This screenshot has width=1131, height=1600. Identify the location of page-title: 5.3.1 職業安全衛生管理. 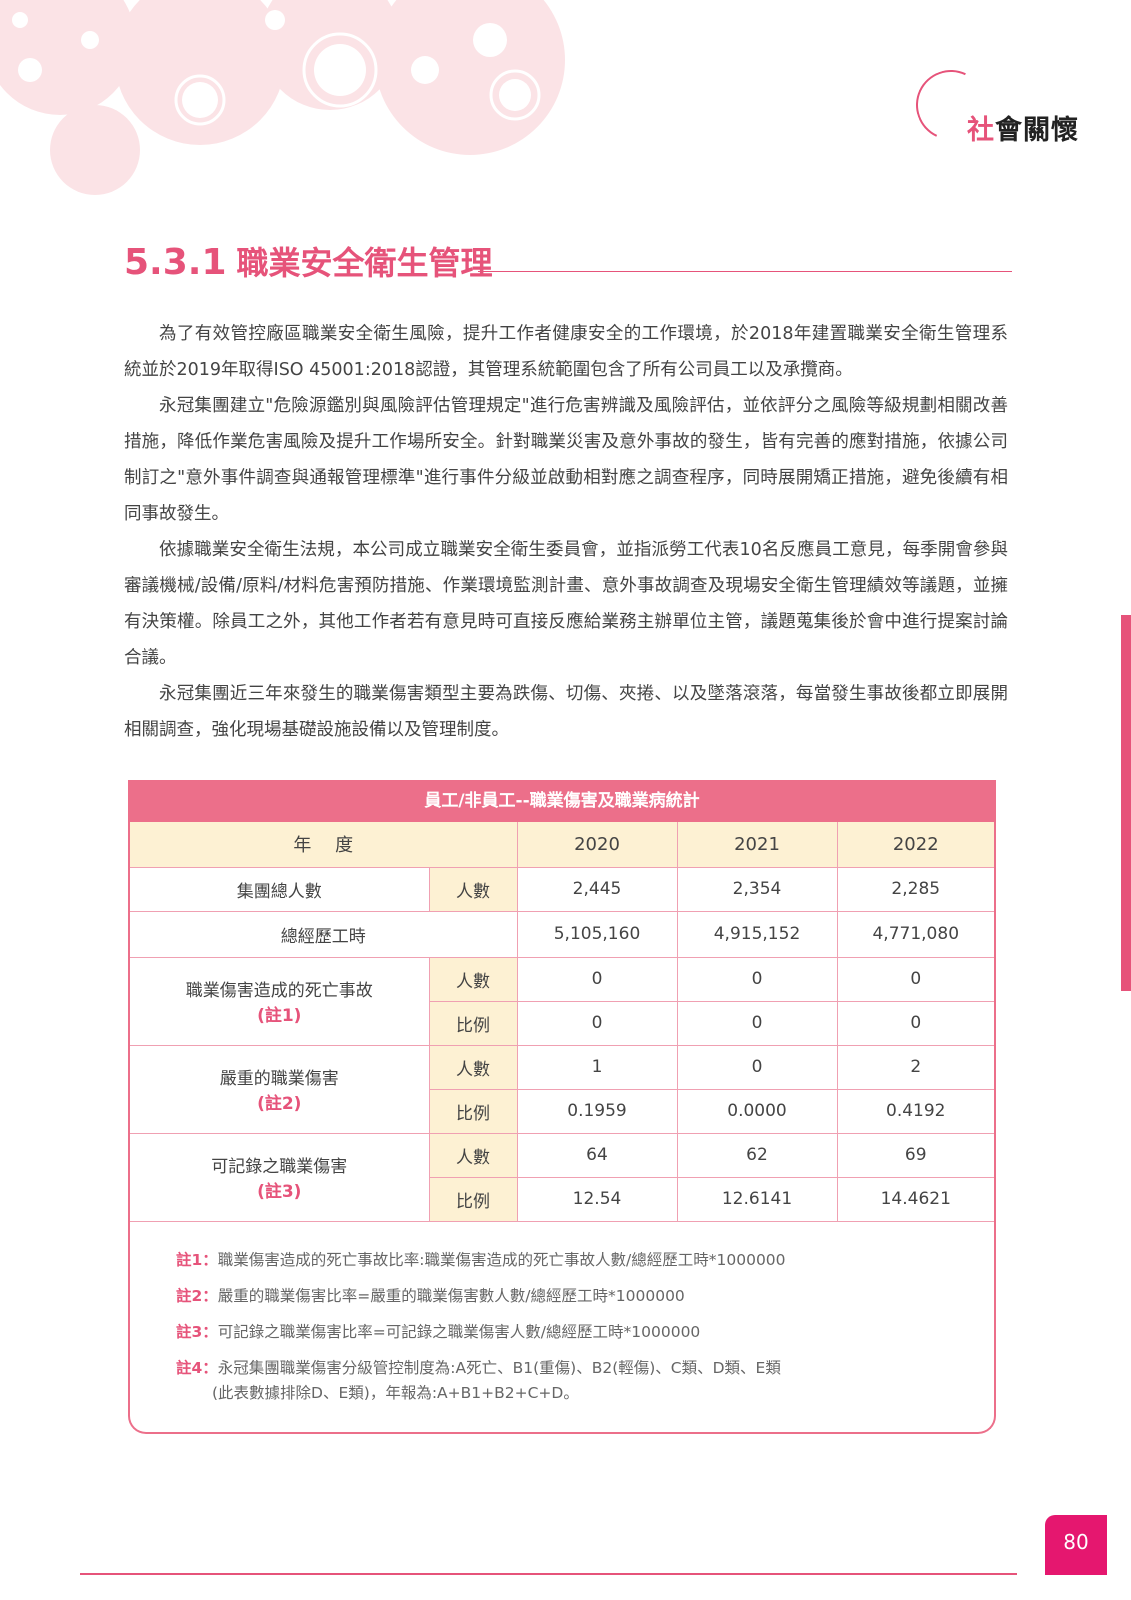
(308, 261).